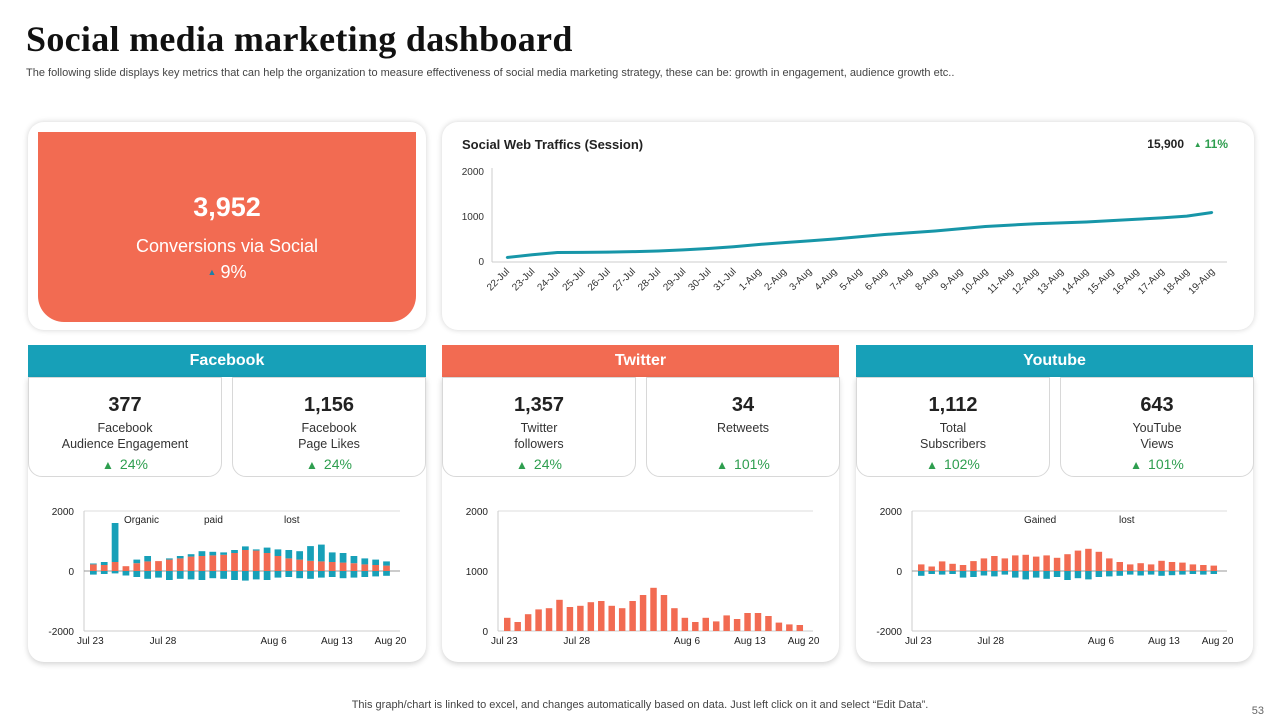 Image resolution: width=1280 pixels, height=720 pixels. What do you see at coordinates (213, 520) in the screenshot?
I see `legend-label: paid` at bounding box center [213, 520].